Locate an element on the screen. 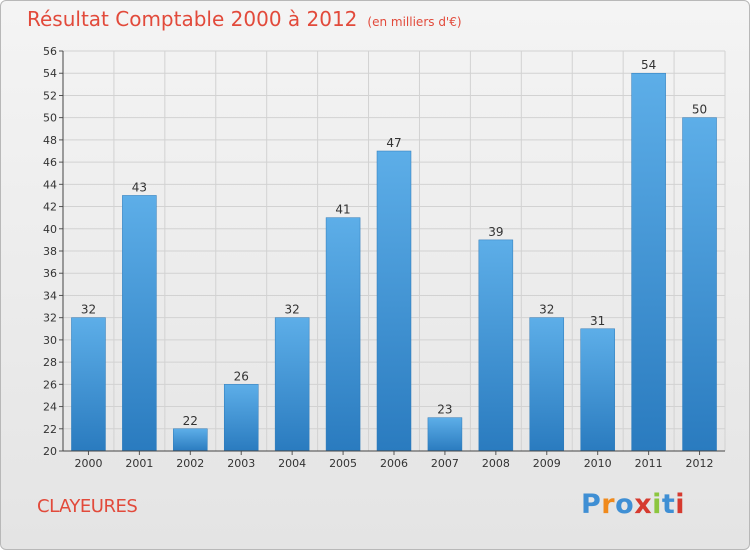  x-tick-label: 2003 is located at coordinates (241, 463).